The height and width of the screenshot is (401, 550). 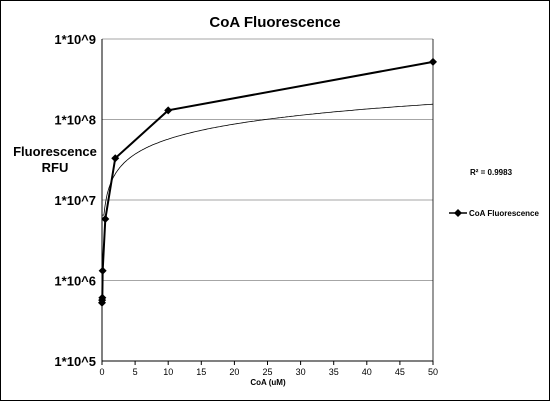 What do you see at coordinates (334, 372) in the screenshot?
I see `x-tick-label: 35` at bounding box center [334, 372].